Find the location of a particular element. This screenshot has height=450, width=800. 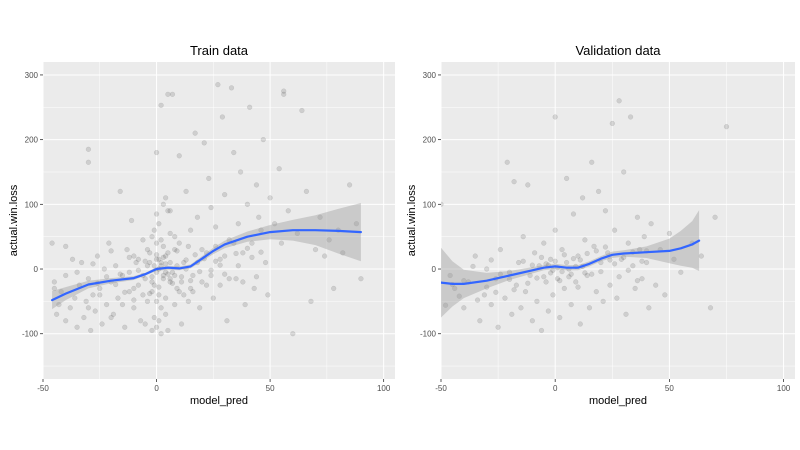

x-tick-label: 50 is located at coordinates (270, 388).